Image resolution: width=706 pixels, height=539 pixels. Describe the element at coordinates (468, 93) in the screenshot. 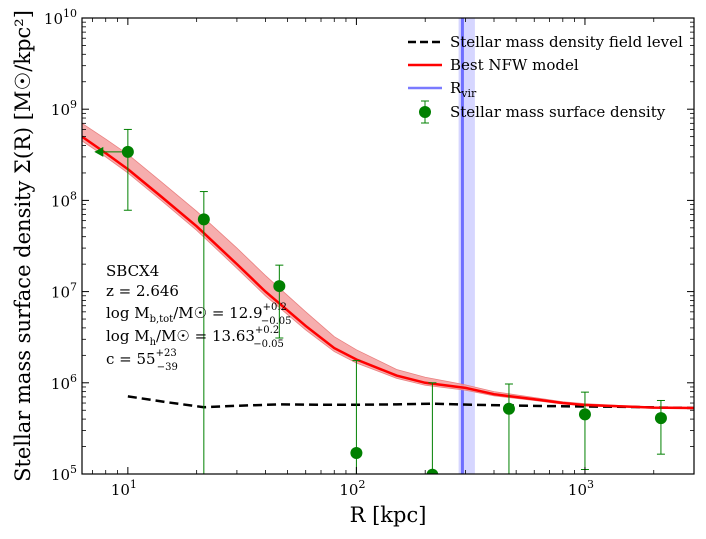

I see `legend-label-rvir-sub: vir` at that location.